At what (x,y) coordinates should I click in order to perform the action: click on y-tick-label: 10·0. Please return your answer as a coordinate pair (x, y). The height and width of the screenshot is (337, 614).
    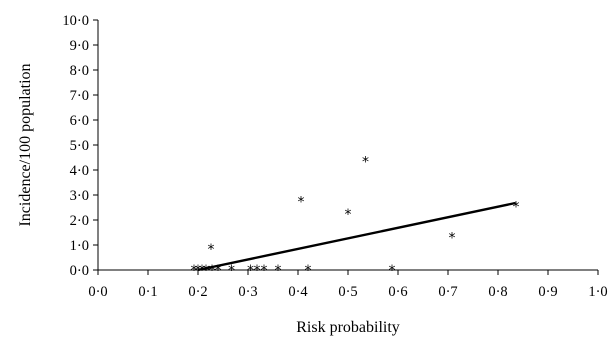
    Looking at the image, I should click on (75, 21).